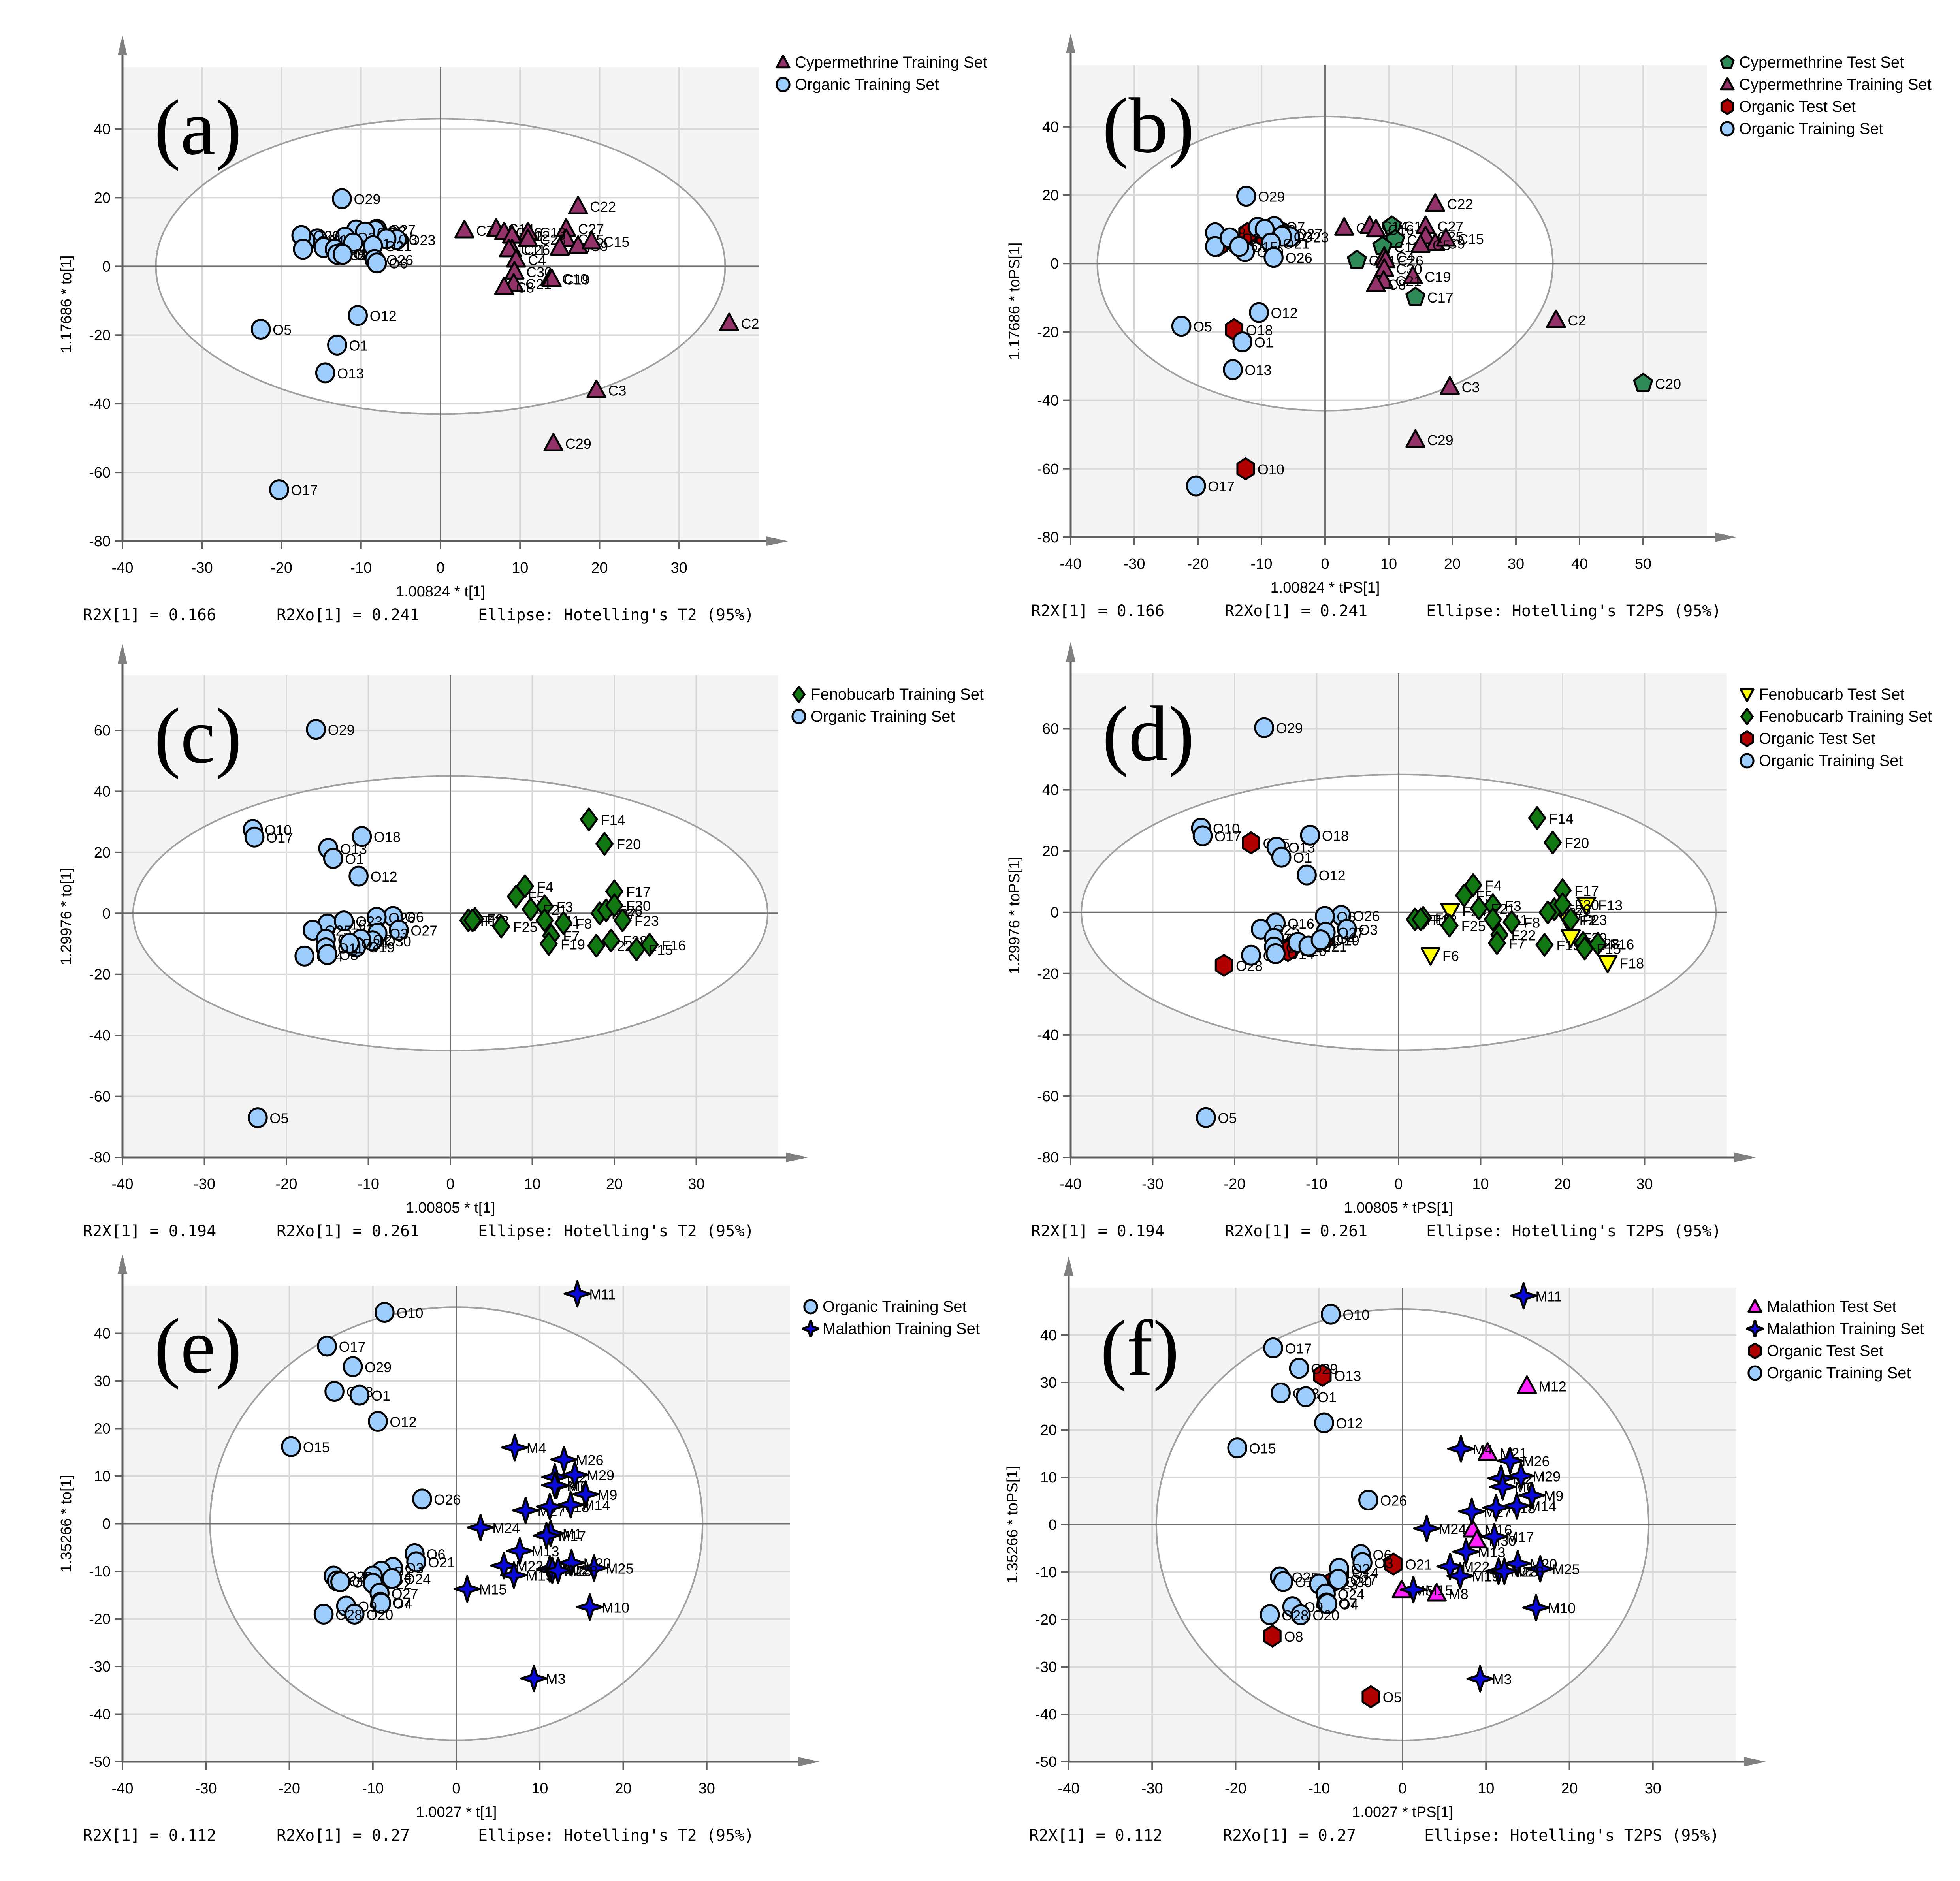 This screenshot has height=1881, width=1960. I want to click on point-label: C8, so click(525, 288).